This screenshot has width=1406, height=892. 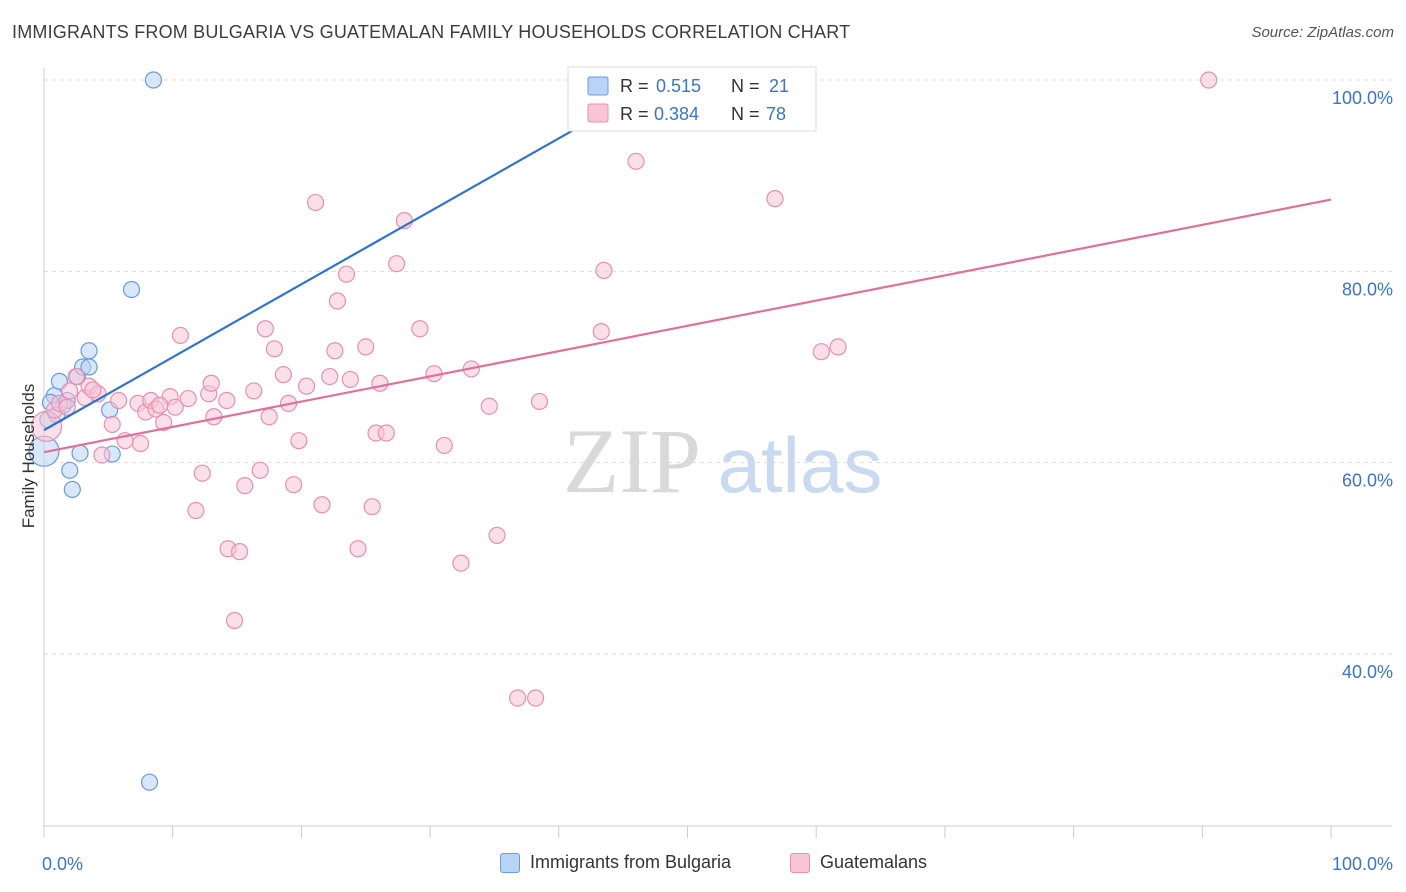 I want to click on legend-pink-n-value: 78, so click(x=776, y=114).